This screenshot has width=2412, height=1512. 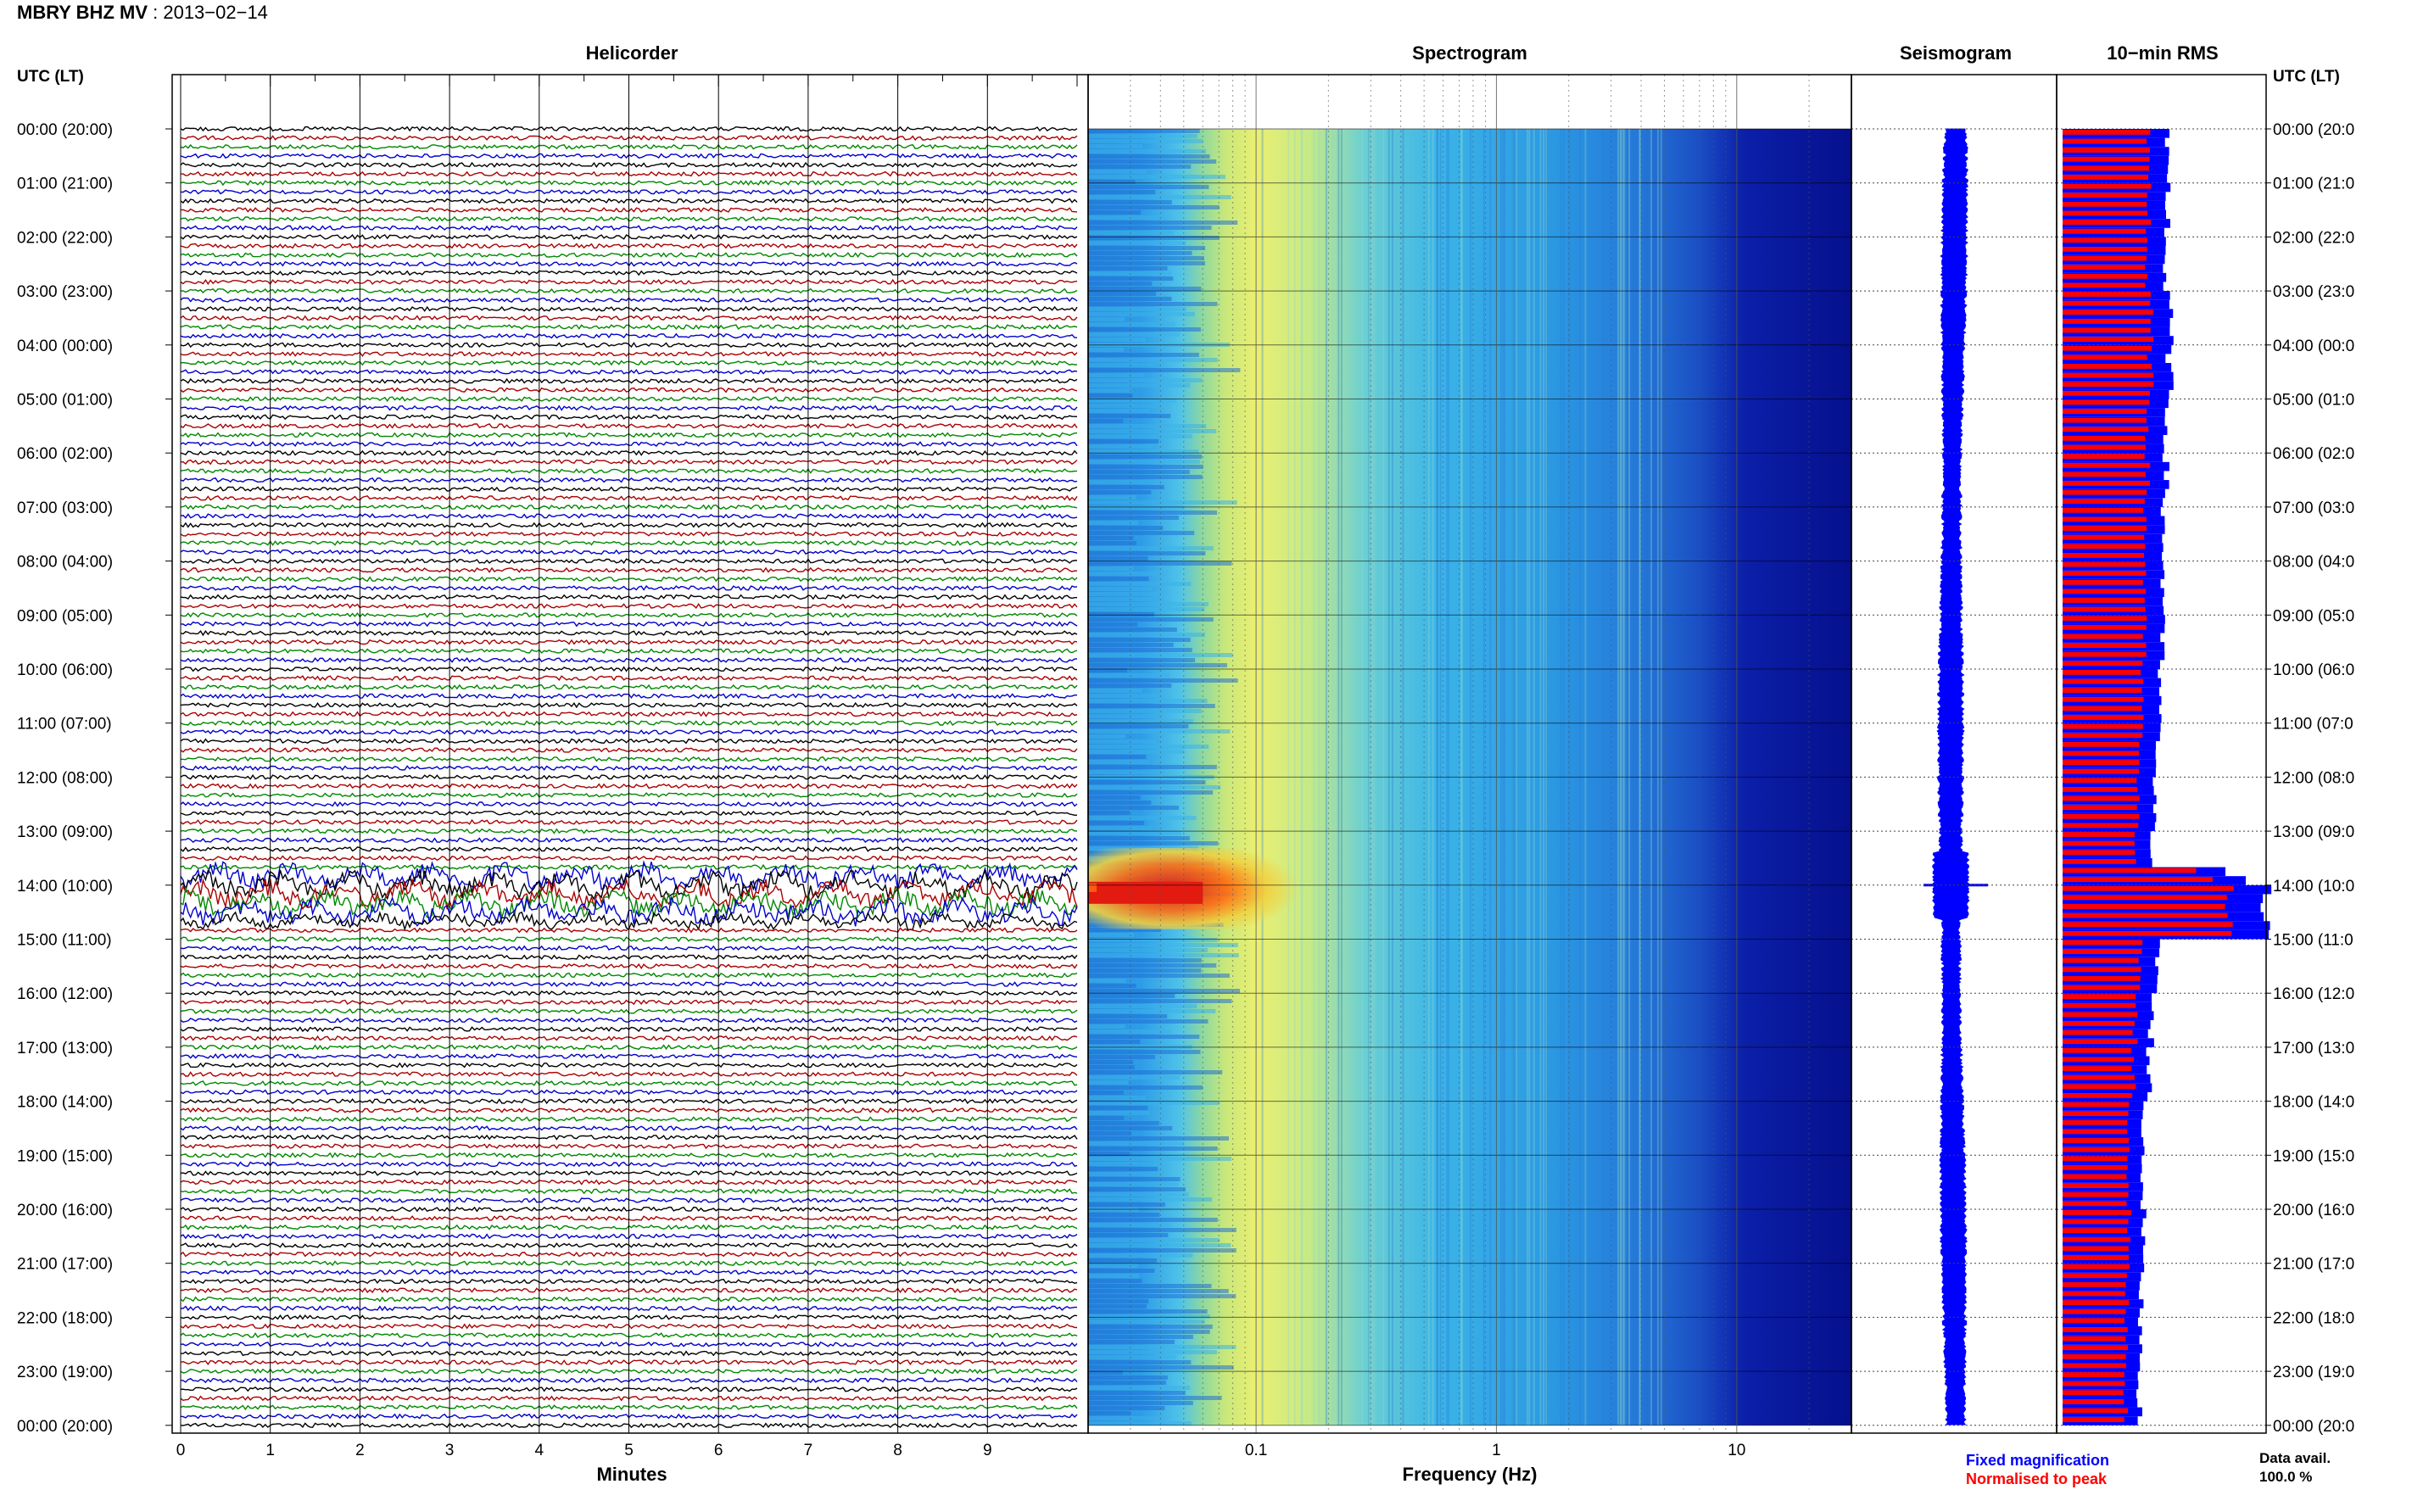 What do you see at coordinates (2313, 184) in the screenshot?
I see `right-hour-label: 01:00 (21:0` at bounding box center [2313, 184].